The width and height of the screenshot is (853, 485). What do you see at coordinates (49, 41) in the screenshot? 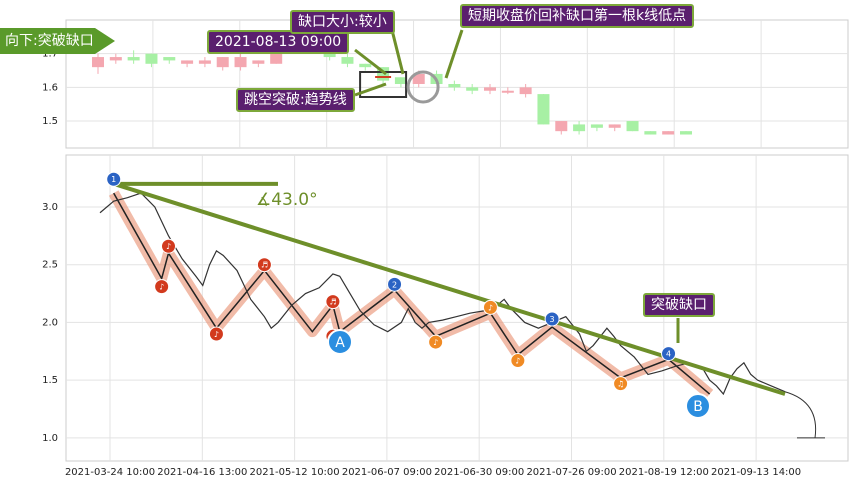
I see `direction-label: 向下:突破缺口` at bounding box center [49, 41].